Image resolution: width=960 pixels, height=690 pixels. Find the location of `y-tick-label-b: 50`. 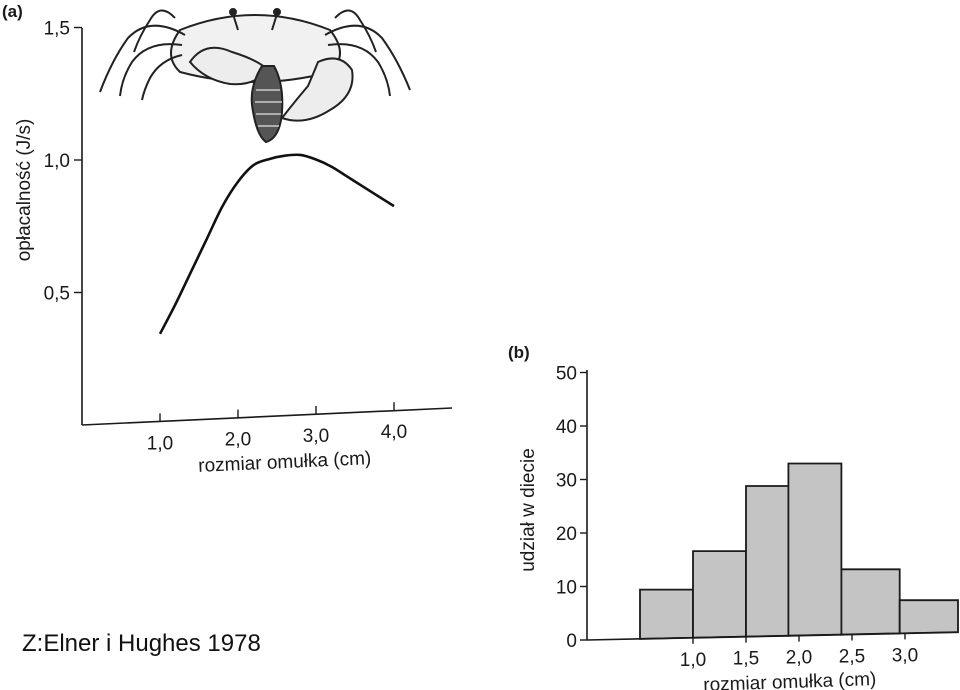

y-tick-label-b: 50 is located at coordinates (566, 374).